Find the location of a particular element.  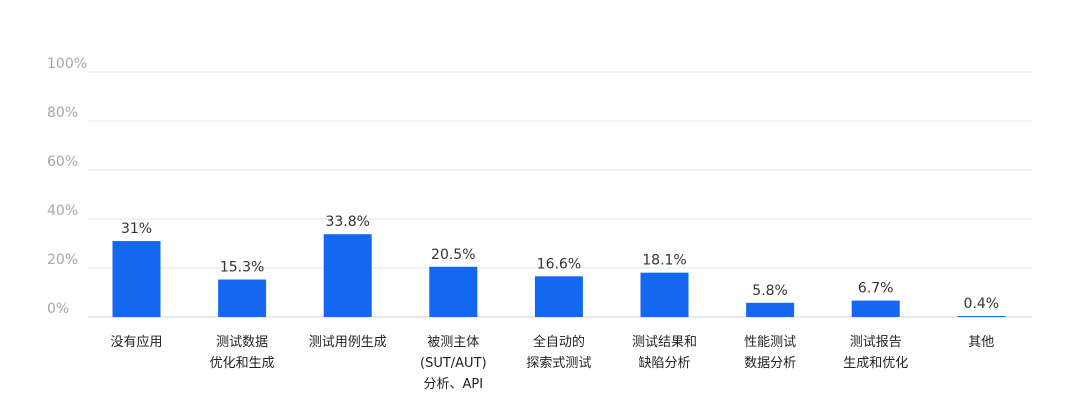

data-label: 6.7% is located at coordinates (876, 289).